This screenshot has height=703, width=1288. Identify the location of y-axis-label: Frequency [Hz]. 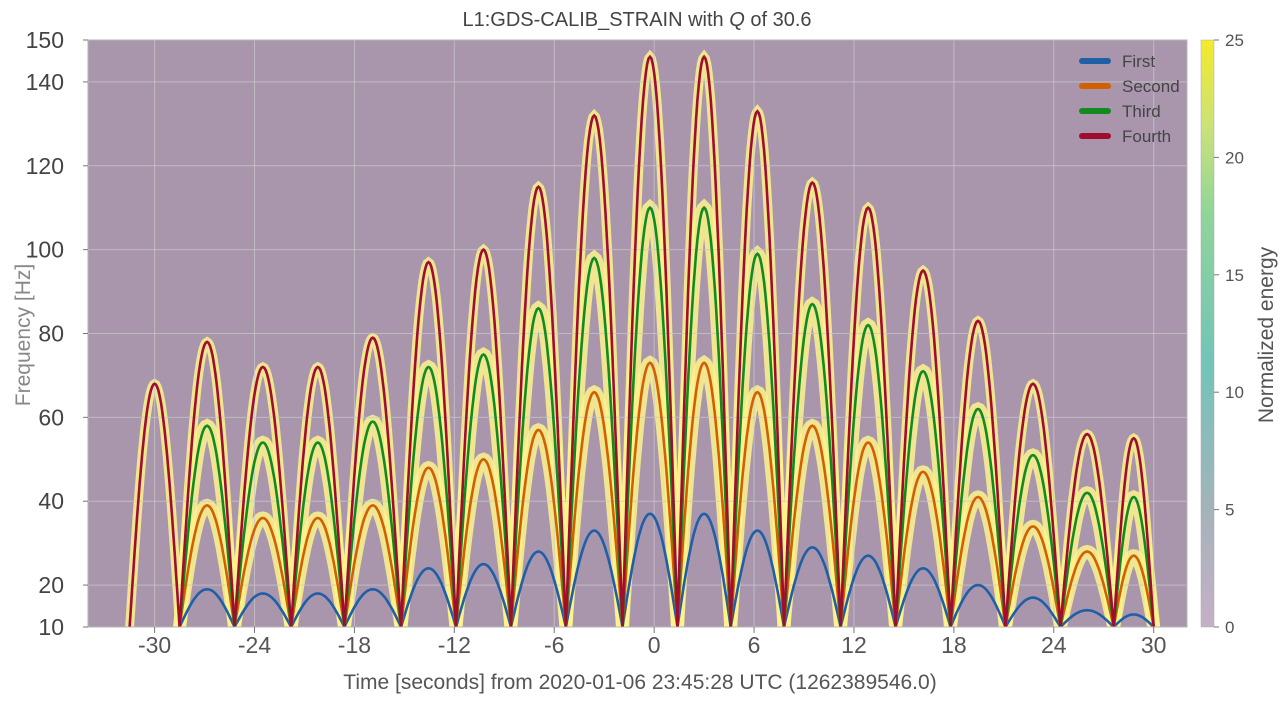
(23, 335).